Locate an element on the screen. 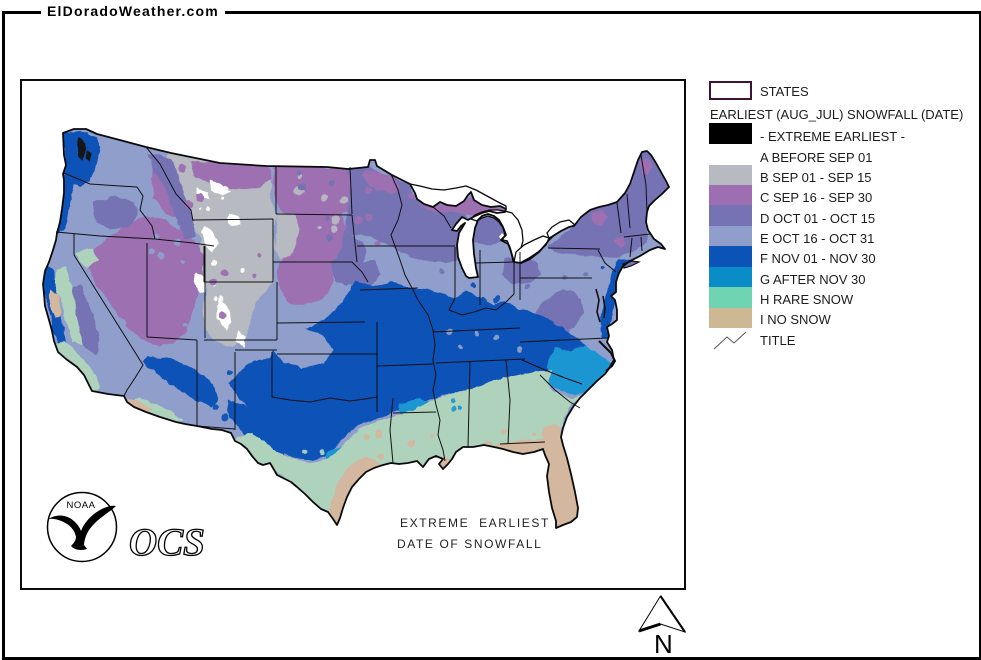 Image resolution: width=981 pixels, height=660 pixels. svg-text: NOAA is located at coordinates (81, 505).